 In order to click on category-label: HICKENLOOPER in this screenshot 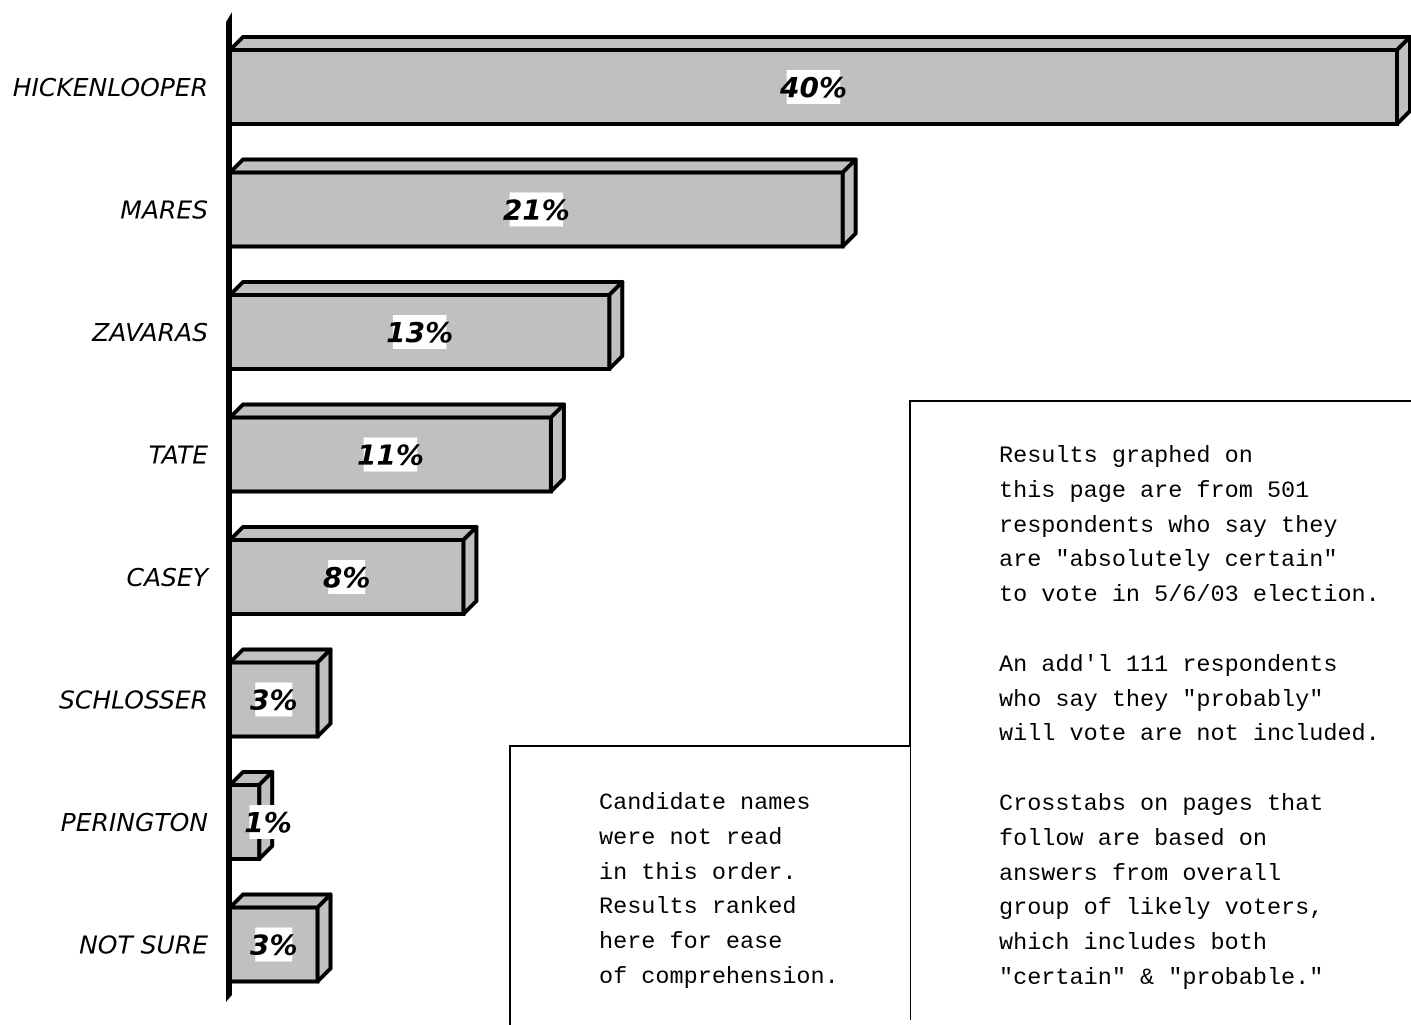, I will do `click(110, 87)`.